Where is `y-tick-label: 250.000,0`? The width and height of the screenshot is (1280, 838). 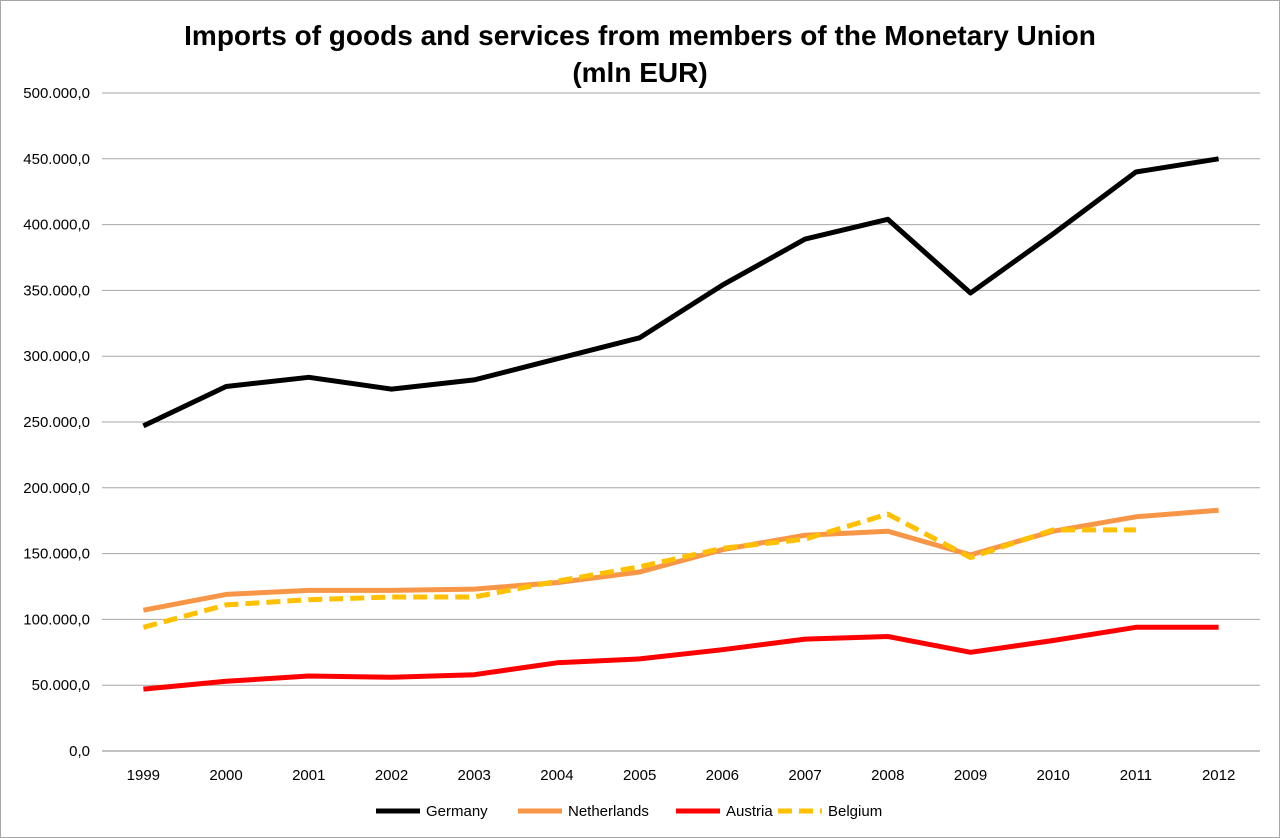 y-tick-label: 250.000,0 is located at coordinates (56, 422).